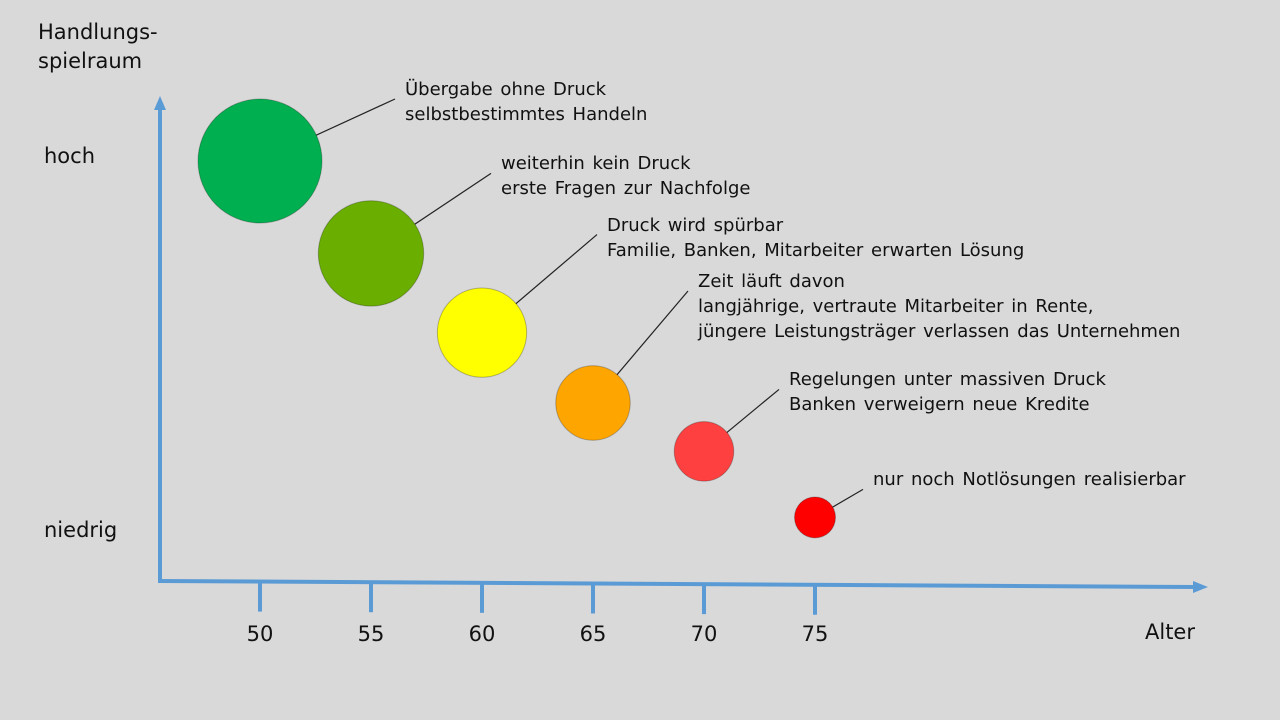 The image size is (1280, 720). Describe the element at coordinates (695, 225) in the screenshot. I see `annotation-line: Druck wird spürbar` at that location.